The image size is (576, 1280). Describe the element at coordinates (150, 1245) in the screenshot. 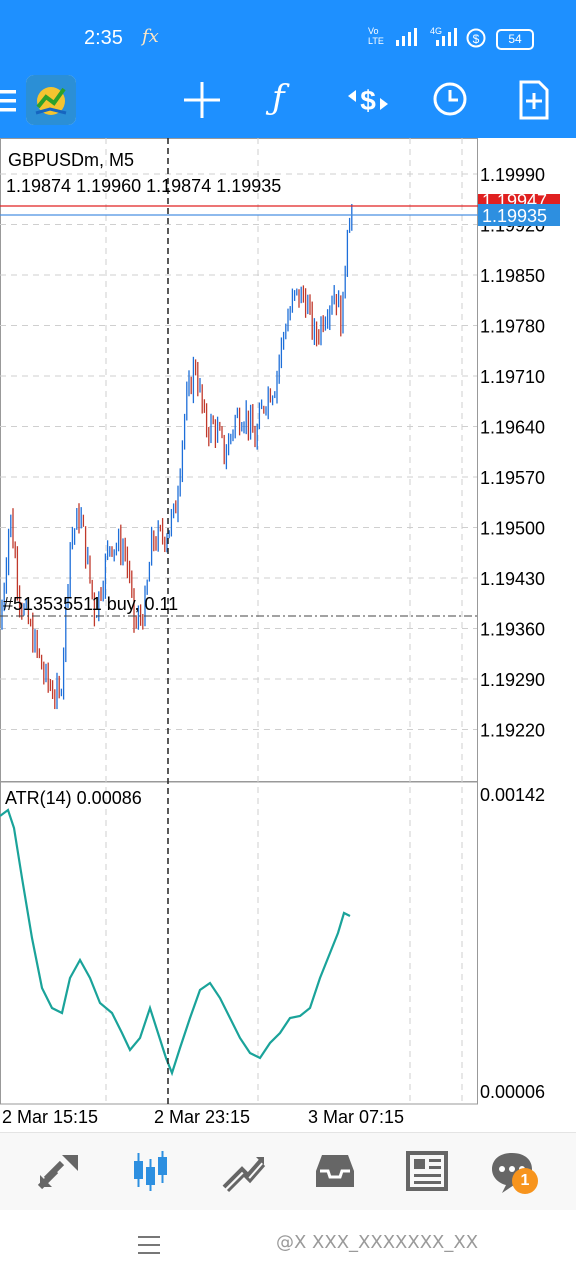

I see `system-menu-icon` at that location.